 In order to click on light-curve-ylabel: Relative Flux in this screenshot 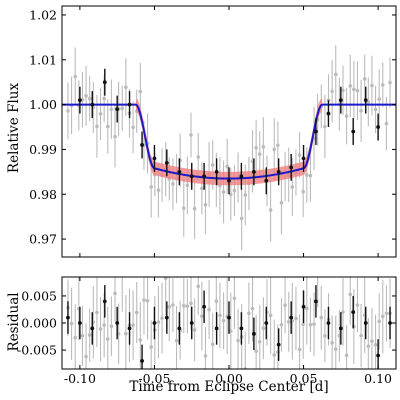, I will do `click(14, 128)`.